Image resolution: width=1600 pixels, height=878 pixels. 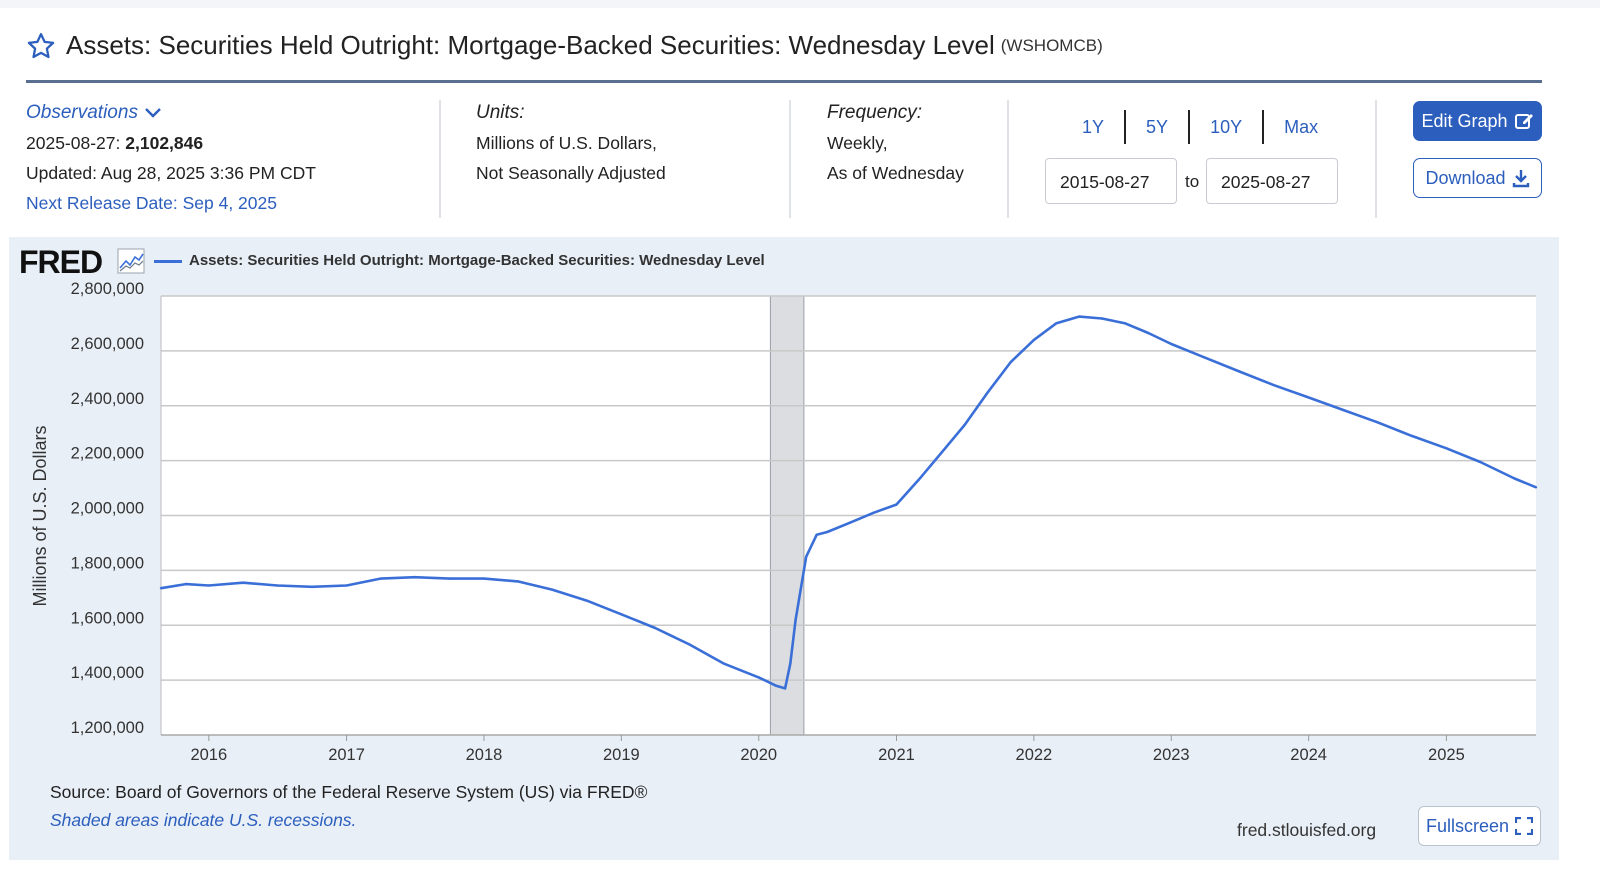 I want to click on download-button: Download, so click(x=1477, y=178).